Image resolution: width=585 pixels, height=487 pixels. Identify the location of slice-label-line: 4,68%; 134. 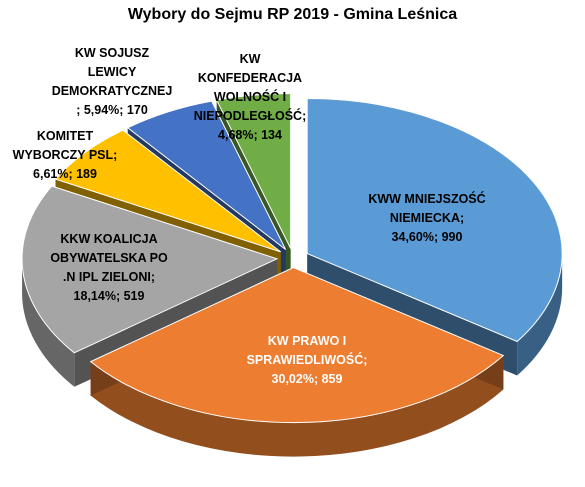
(250, 135).